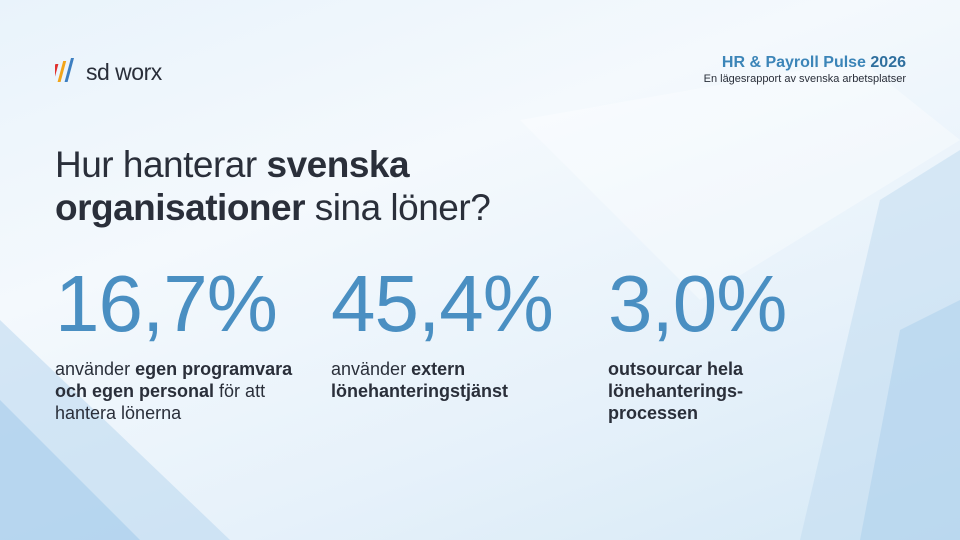 This screenshot has width=960, height=540. I want to click on report-title-main: HR & Payroll Pulse, so click(793, 62).